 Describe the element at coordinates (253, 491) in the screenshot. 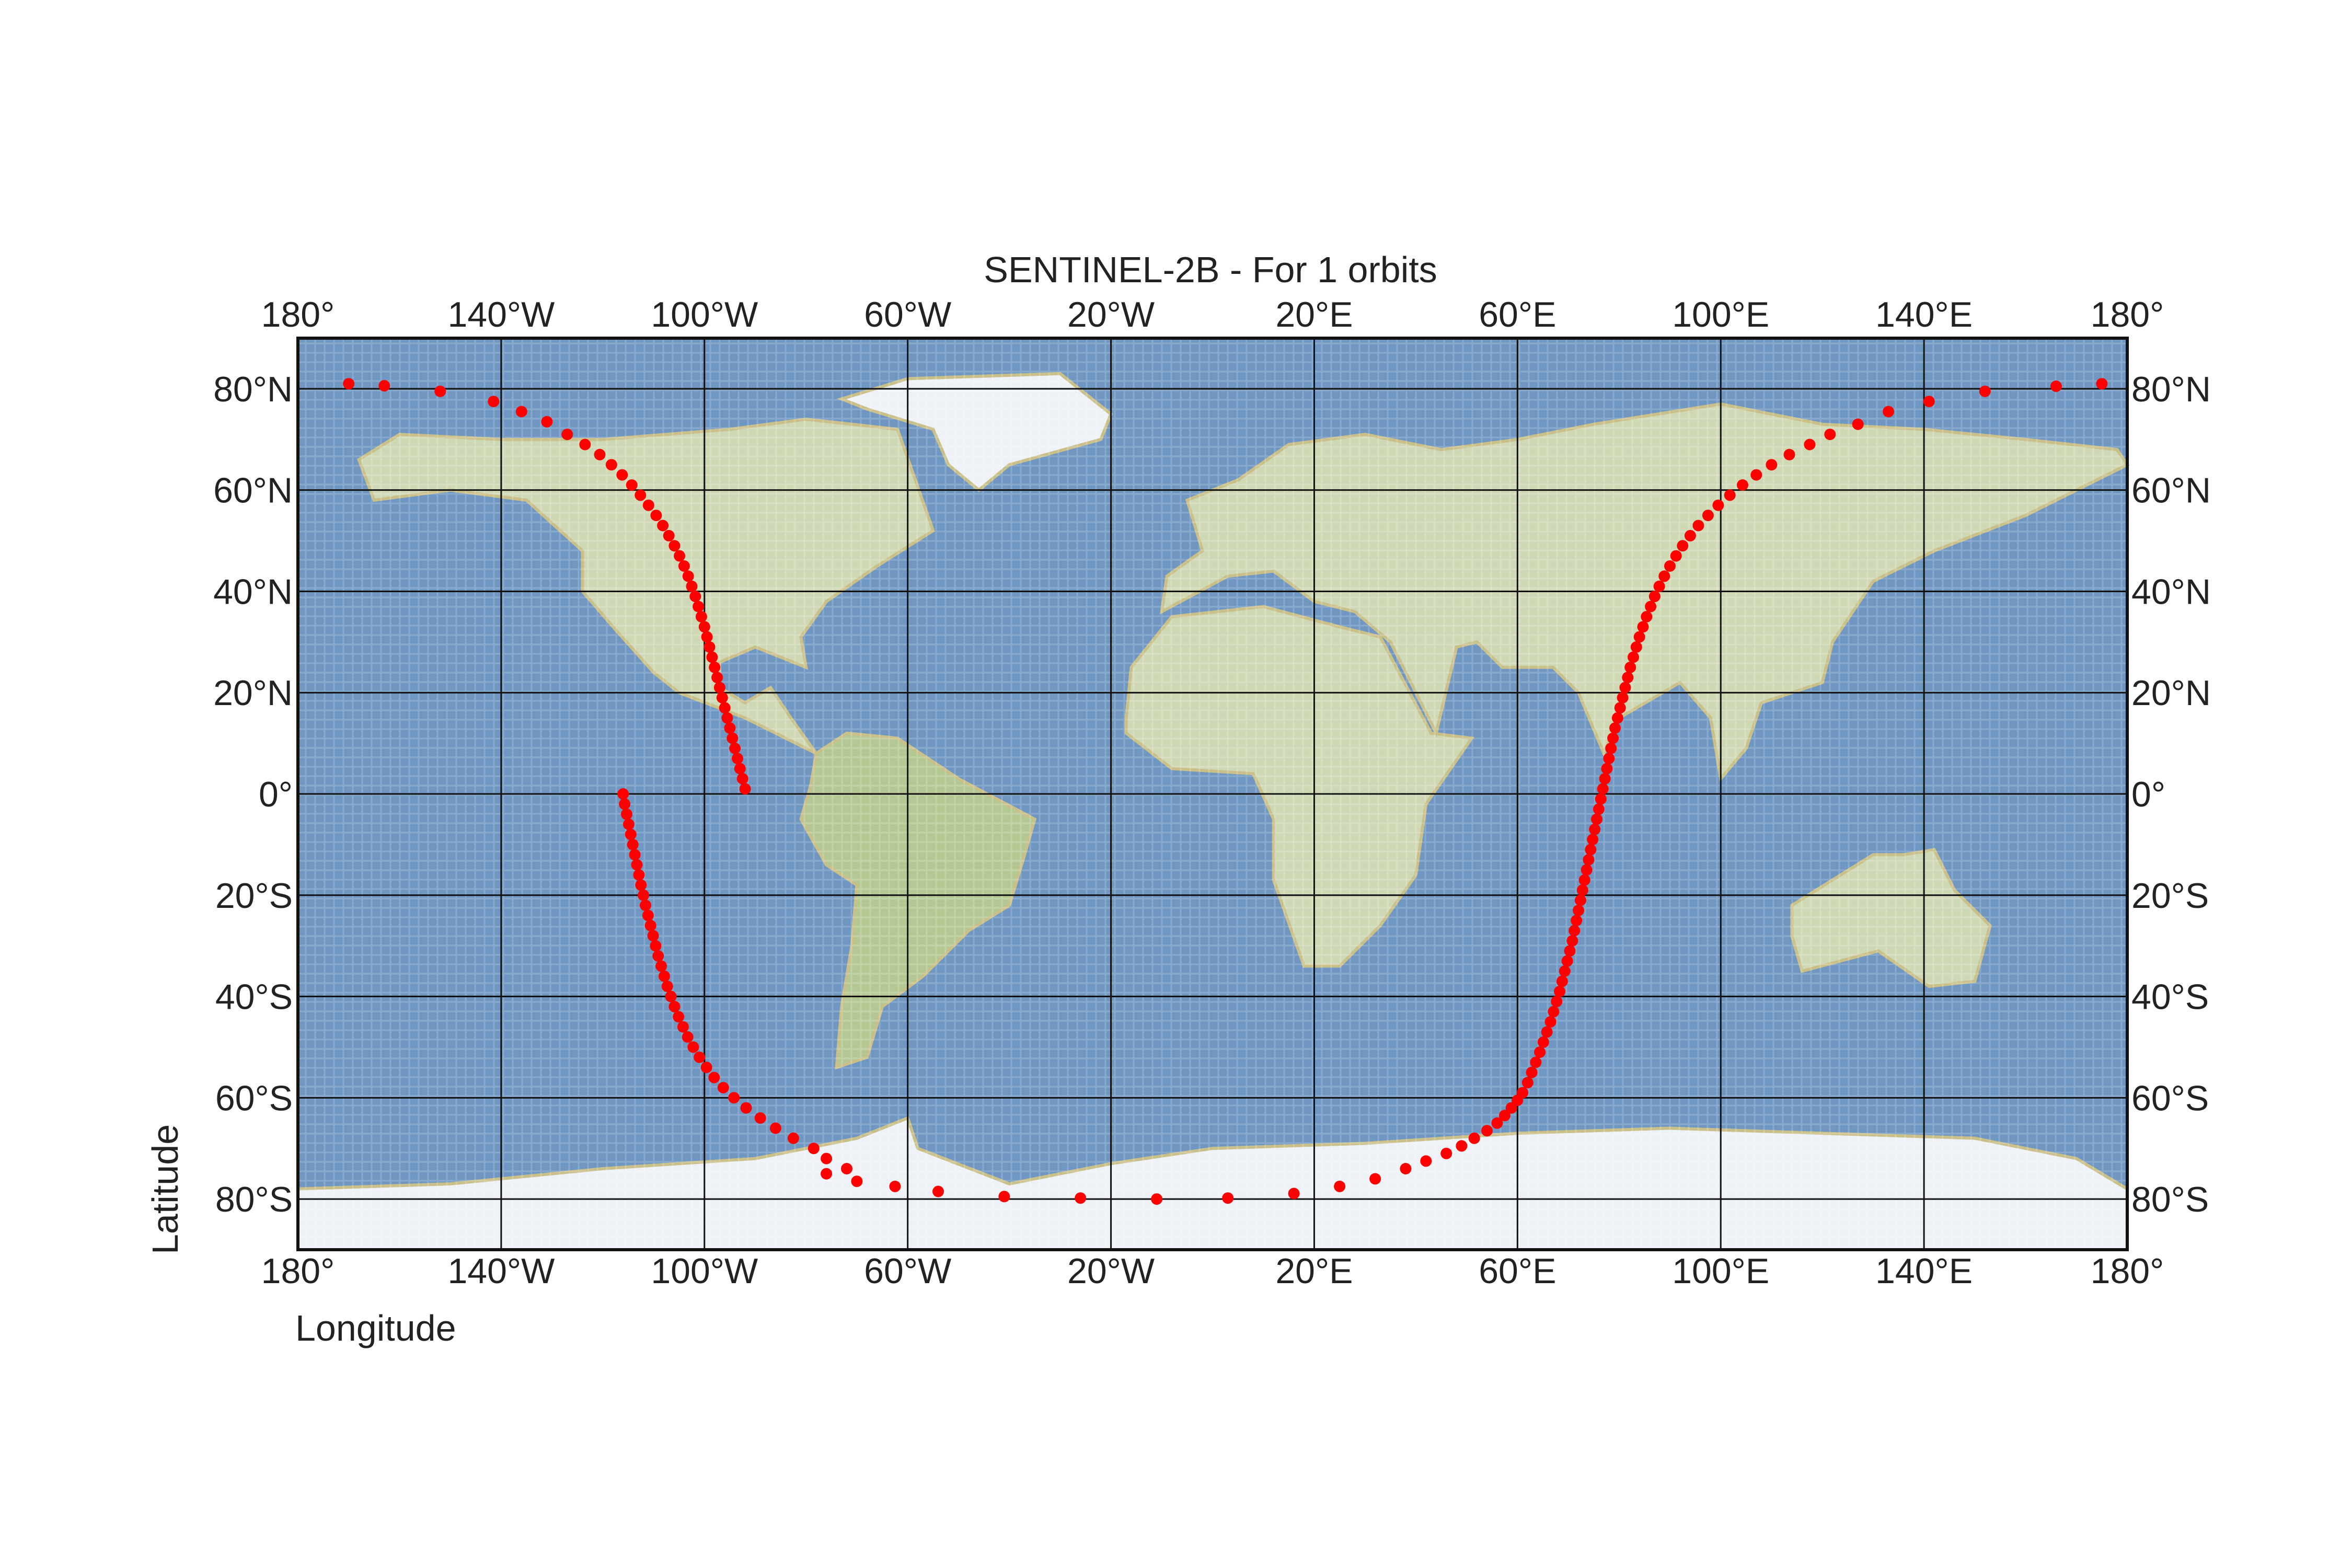

I see `y-tick-label-left: 60°N` at that location.